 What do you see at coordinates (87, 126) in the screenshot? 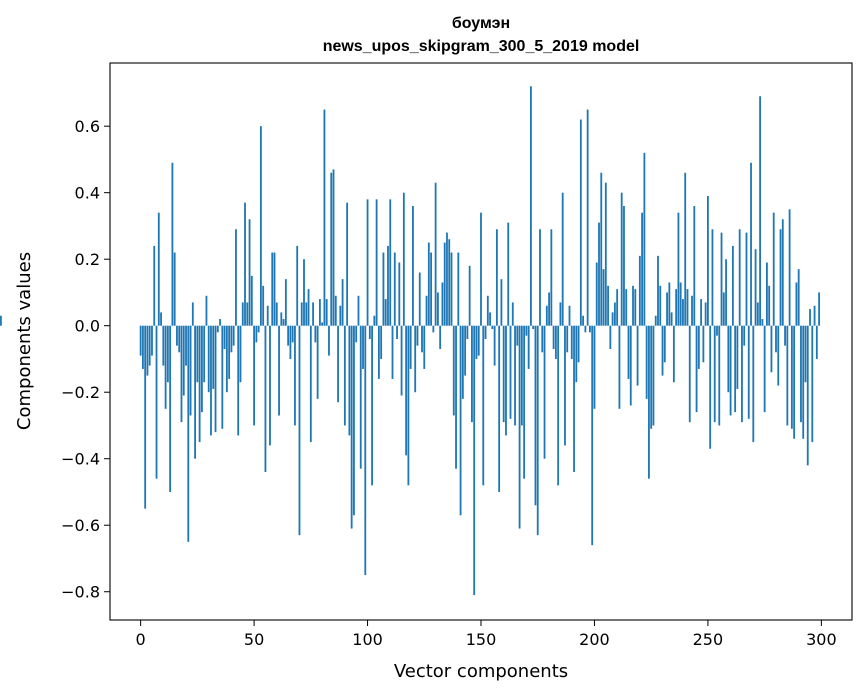
I see `y-tick-label: 0.6` at bounding box center [87, 126].